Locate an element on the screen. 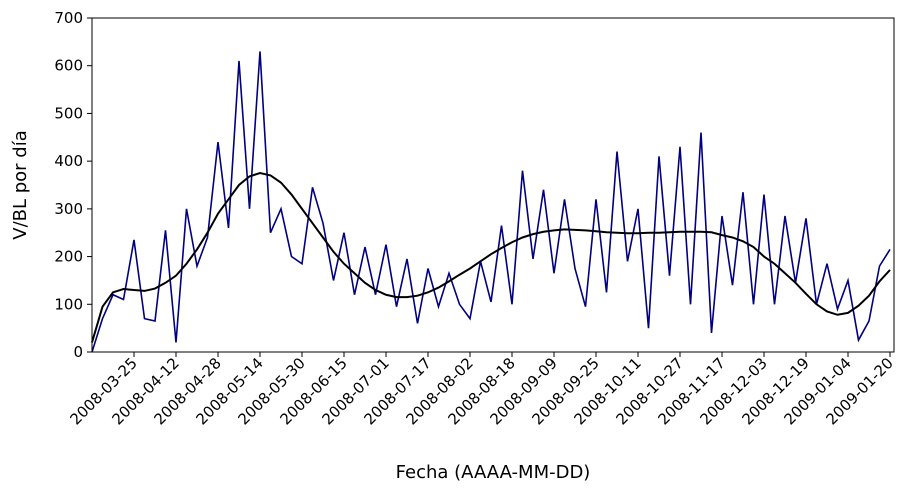 The height and width of the screenshot is (497, 904). y-tick-label: 300 is located at coordinates (68, 209).